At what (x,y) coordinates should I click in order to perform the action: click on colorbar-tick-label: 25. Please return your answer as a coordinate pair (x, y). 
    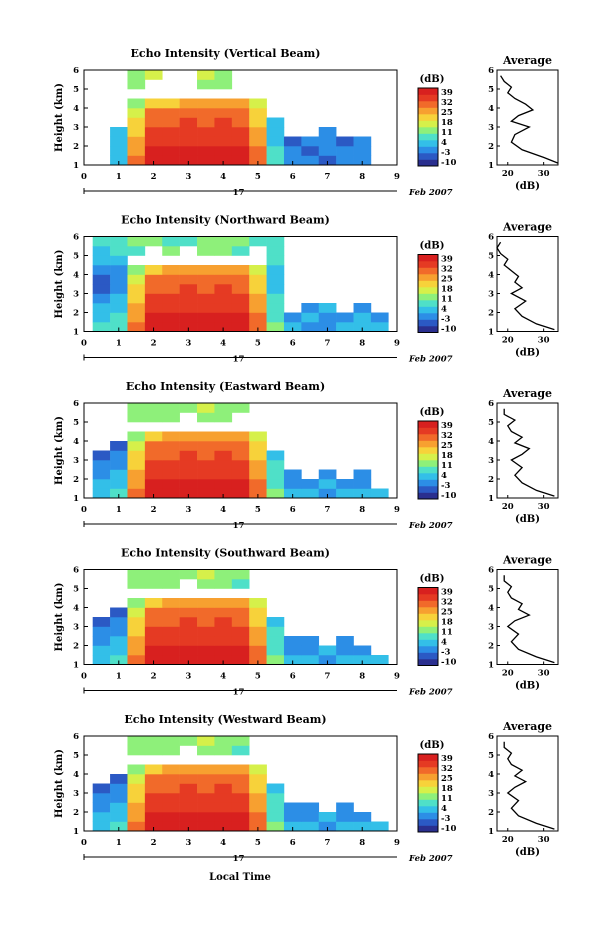
    Looking at the image, I should click on (447, 613).